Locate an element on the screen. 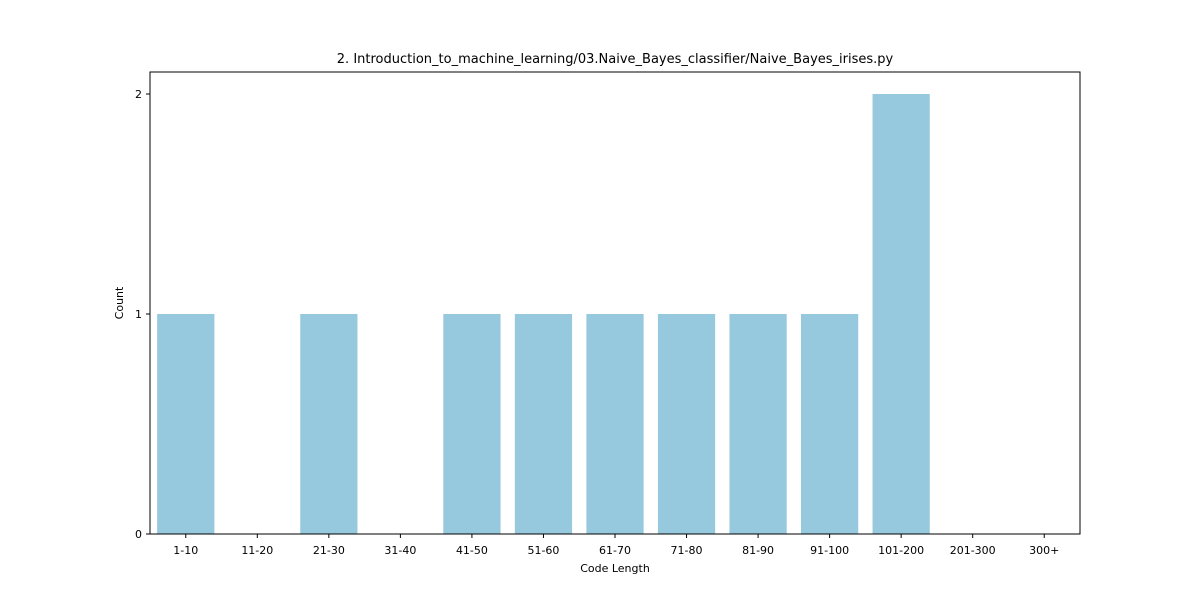 The height and width of the screenshot is (600, 1200). x-tick-label: 81-90 is located at coordinates (758, 550).